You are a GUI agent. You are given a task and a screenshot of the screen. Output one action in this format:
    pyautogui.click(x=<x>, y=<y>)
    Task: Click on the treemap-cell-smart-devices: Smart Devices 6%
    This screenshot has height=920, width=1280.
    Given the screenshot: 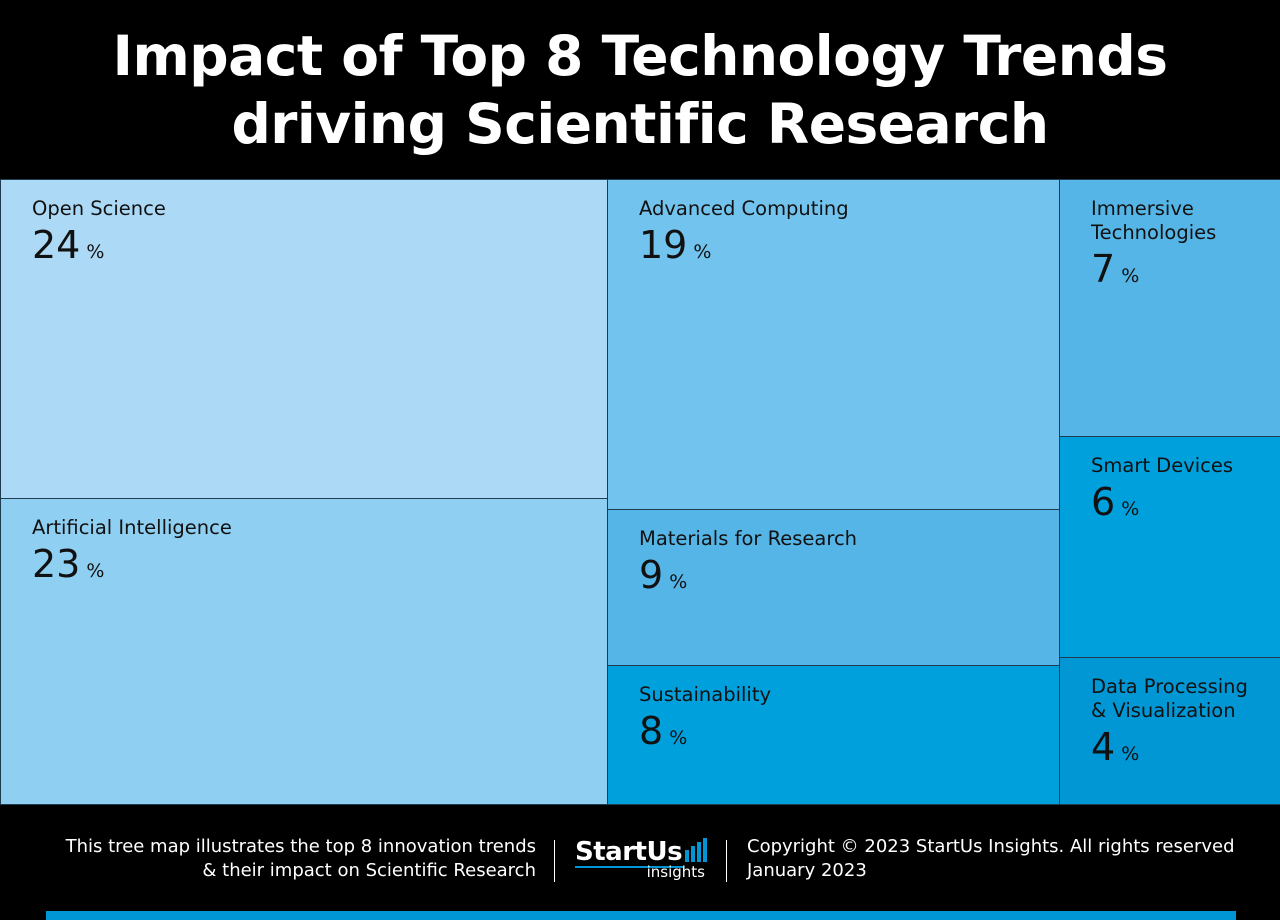 What is the action you would take?
    pyautogui.click(x=1169, y=547)
    